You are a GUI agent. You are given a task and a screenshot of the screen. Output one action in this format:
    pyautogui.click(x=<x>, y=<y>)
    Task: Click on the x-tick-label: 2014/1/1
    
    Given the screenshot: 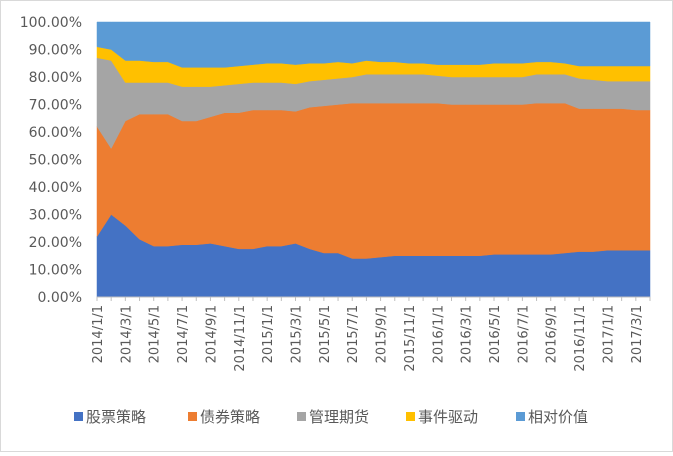 What is the action you would take?
    pyautogui.click(x=98, y=334)
    